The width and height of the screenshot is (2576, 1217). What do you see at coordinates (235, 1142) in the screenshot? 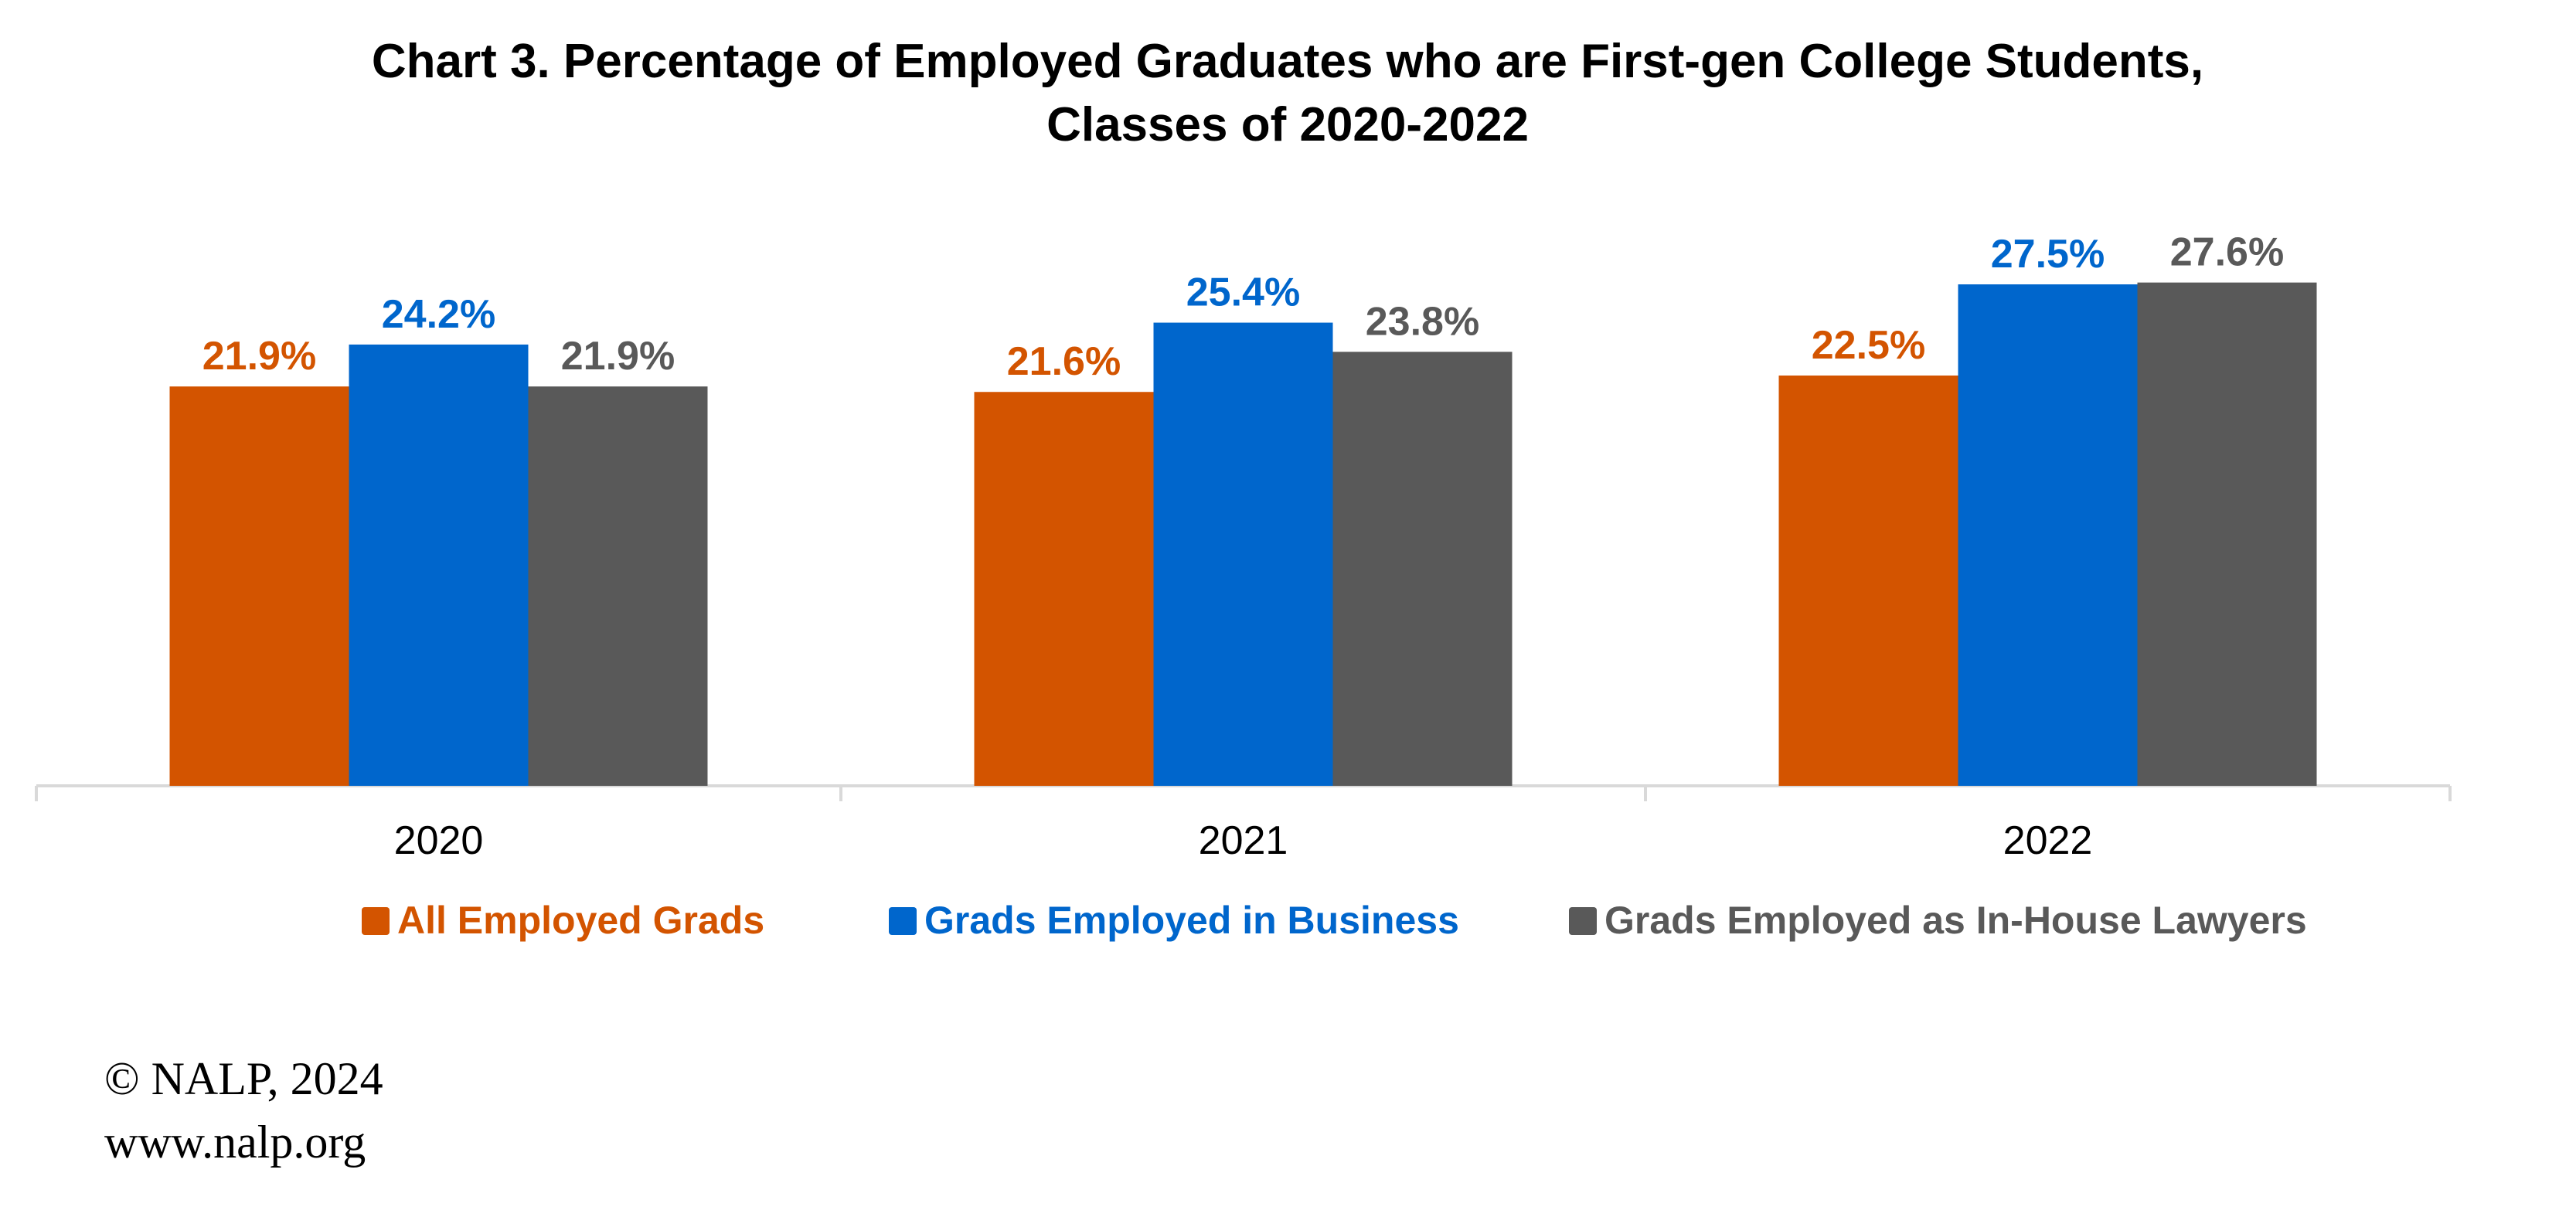
I see `website-link: www.nalp.org` at bounding box center [235, 1142].